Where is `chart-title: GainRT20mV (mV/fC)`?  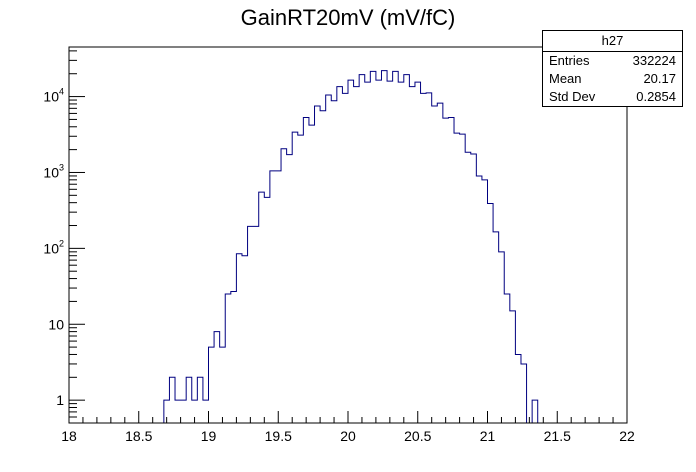 chart-title: GainRT20mV (mV/fC) is located at coordinates (348, 17).